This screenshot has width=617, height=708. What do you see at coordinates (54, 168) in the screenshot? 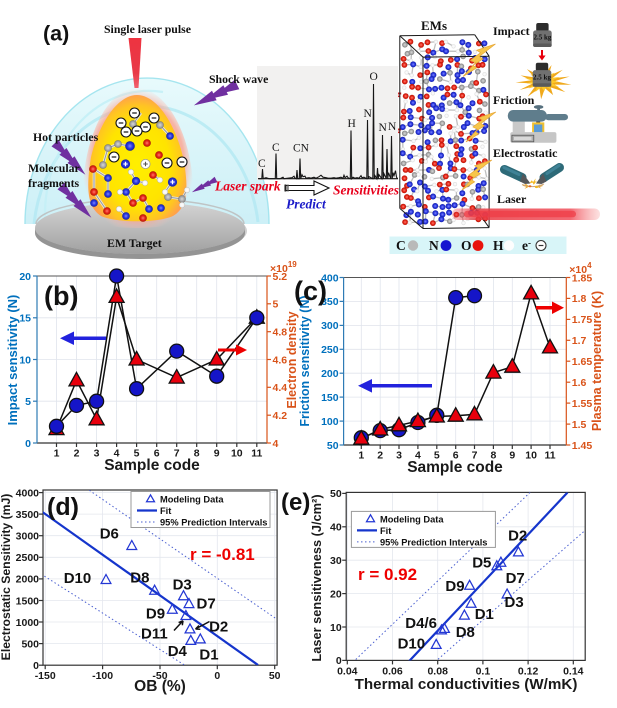
I see `svg-text: Molecular` at bounding box center [54, 168].